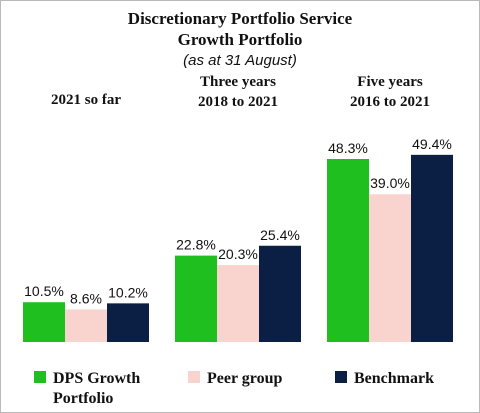 This screenshot has height=413, width=480. What do you see at coordinates (280, 293) in the screenshot?
I see `bar-g2-s3` at bounding box center [280, 293].